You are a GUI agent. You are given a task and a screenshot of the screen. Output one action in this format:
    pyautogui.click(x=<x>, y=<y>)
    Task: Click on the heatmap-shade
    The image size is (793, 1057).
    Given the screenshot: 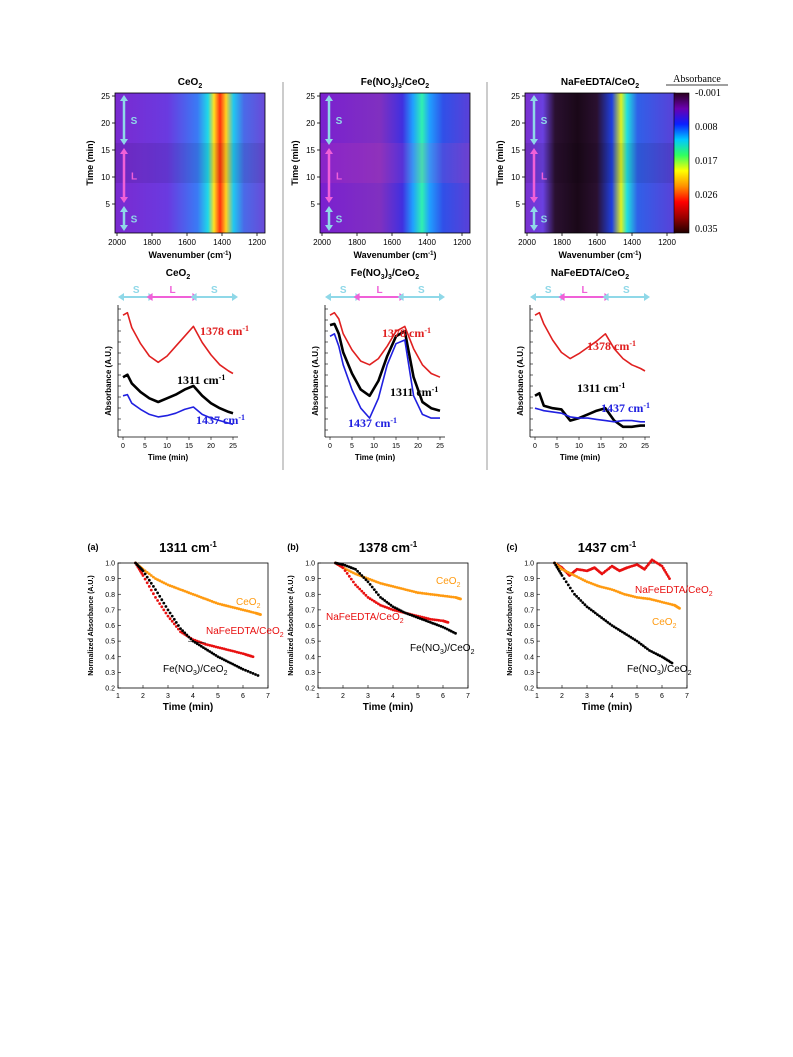 What is the action you would take?
    pyautogui.click(x=190, y=163)
    